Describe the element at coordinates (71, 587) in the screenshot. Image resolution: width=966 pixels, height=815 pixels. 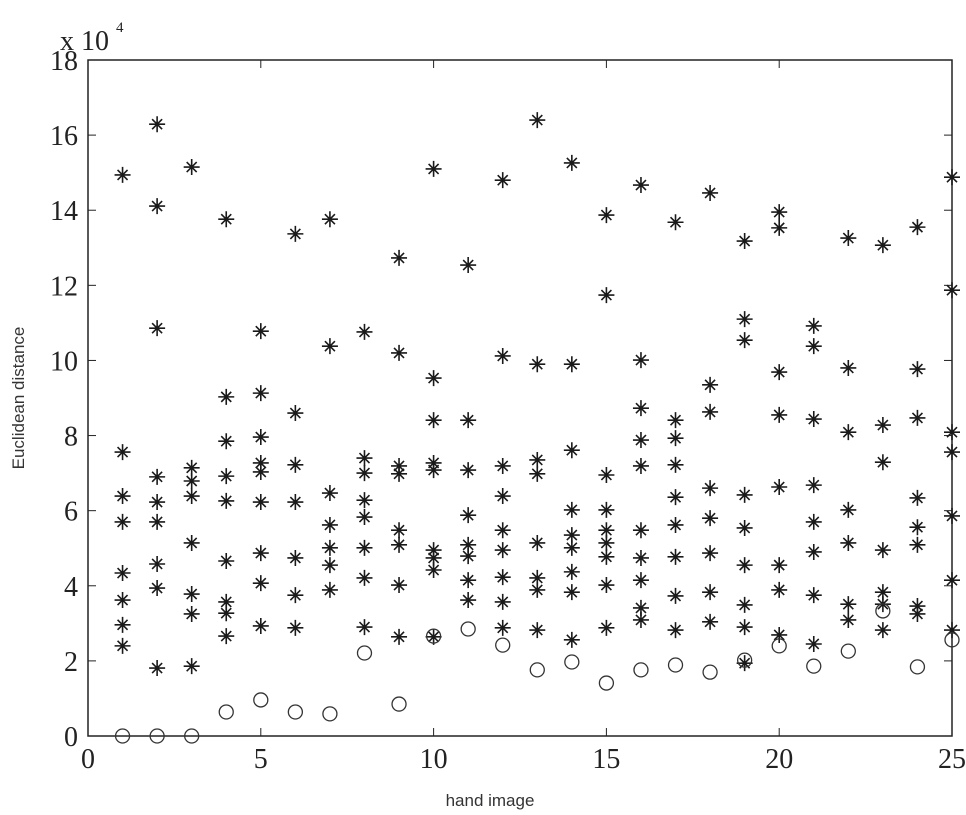
I see `y-tick-label: 4` at that location.